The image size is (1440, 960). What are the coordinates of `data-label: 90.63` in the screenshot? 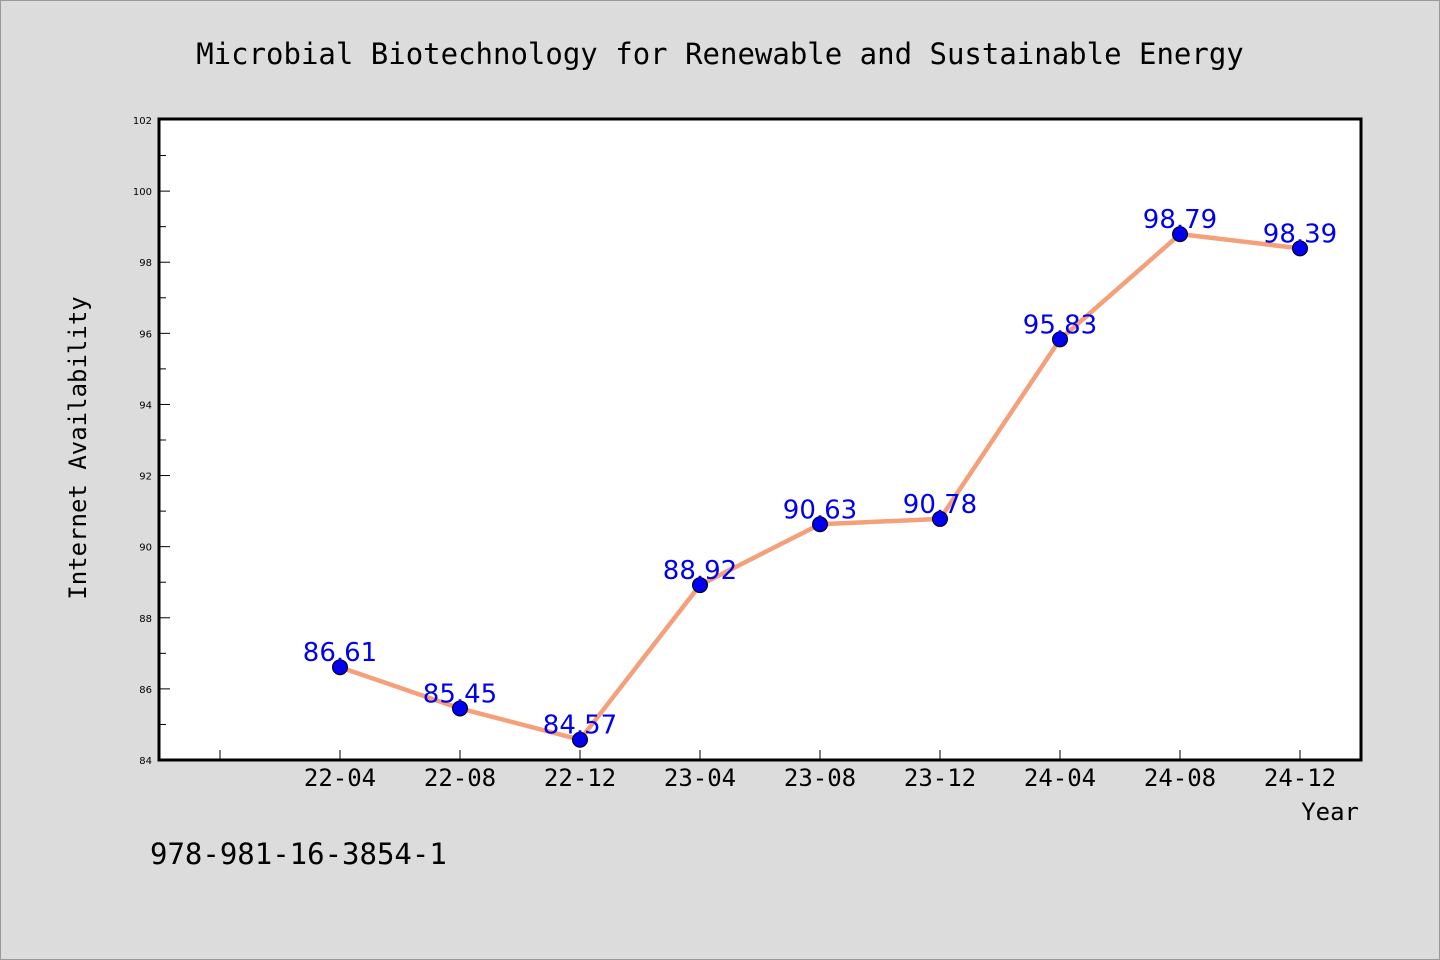 It's located at (820, 510).